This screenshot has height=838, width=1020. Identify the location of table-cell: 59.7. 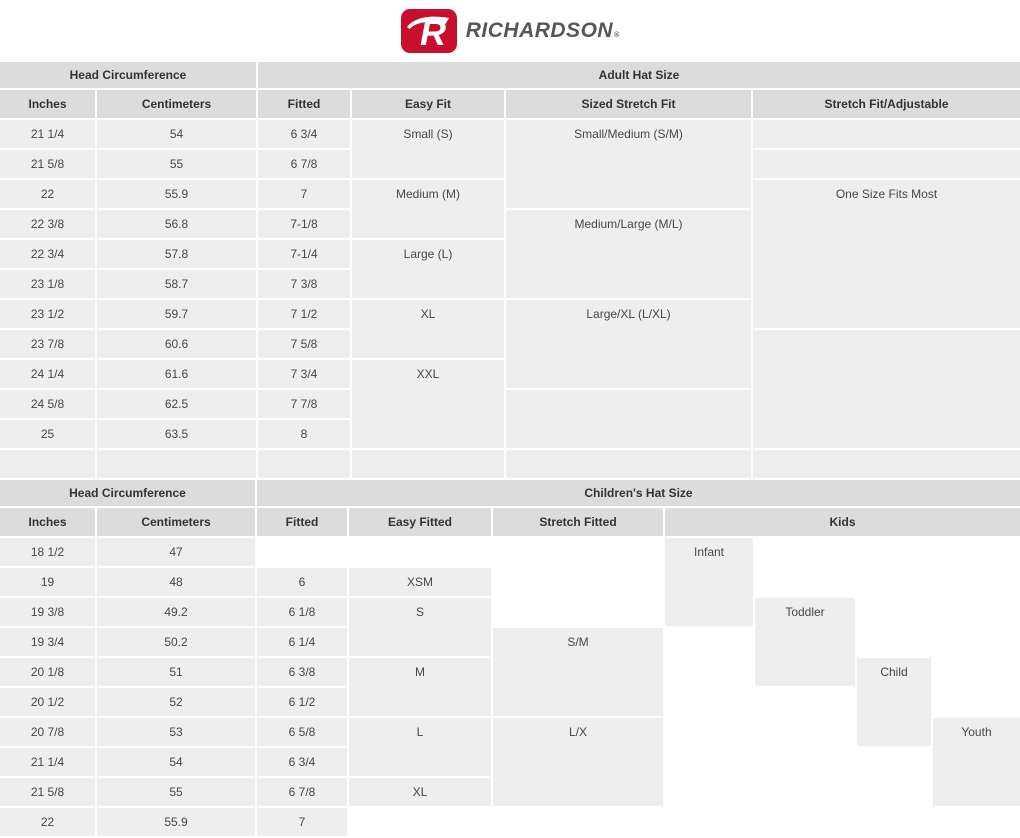
(176, 314).